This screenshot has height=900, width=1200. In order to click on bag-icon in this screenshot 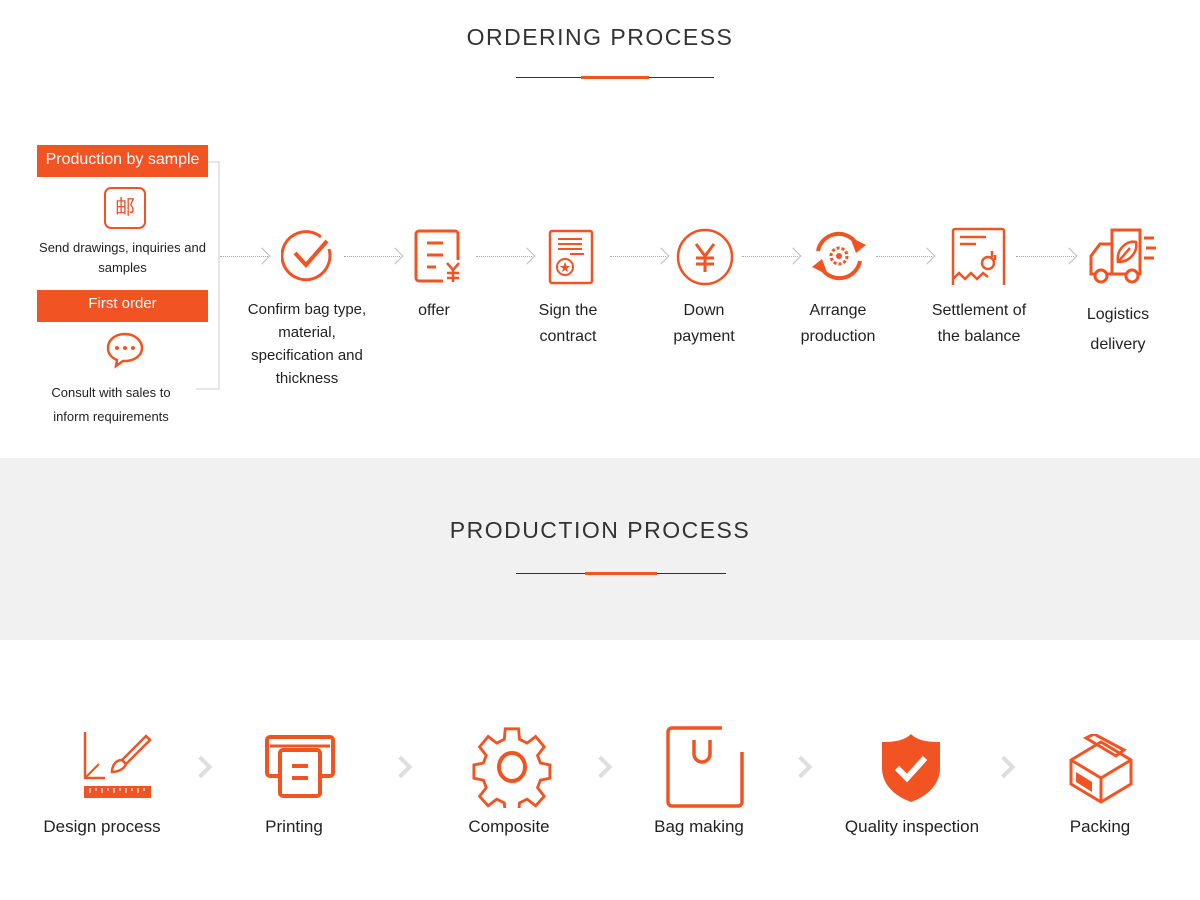, I will do `click(705, 767)`.